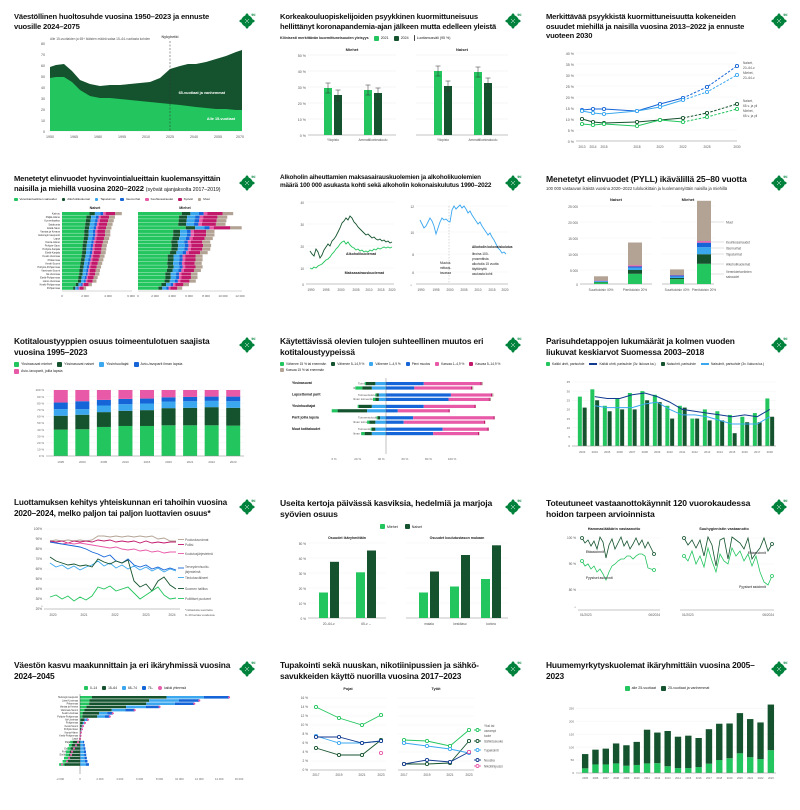 Image resolution: width=800 pixels, height=810 pixels. I want to click on panel-label-naiset: Naiset, so click(96, 208).